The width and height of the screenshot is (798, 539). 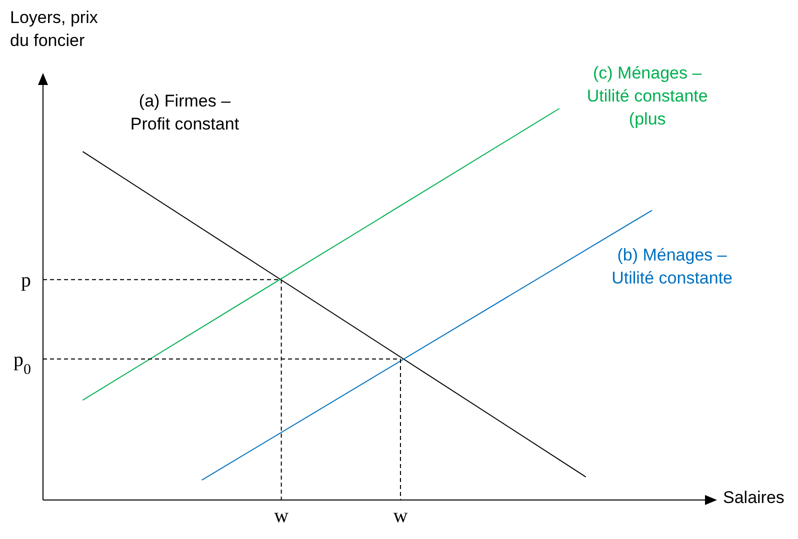 I want to click on series-label: (b) Ménages – Utilité constante, so click(x=672, y=266).